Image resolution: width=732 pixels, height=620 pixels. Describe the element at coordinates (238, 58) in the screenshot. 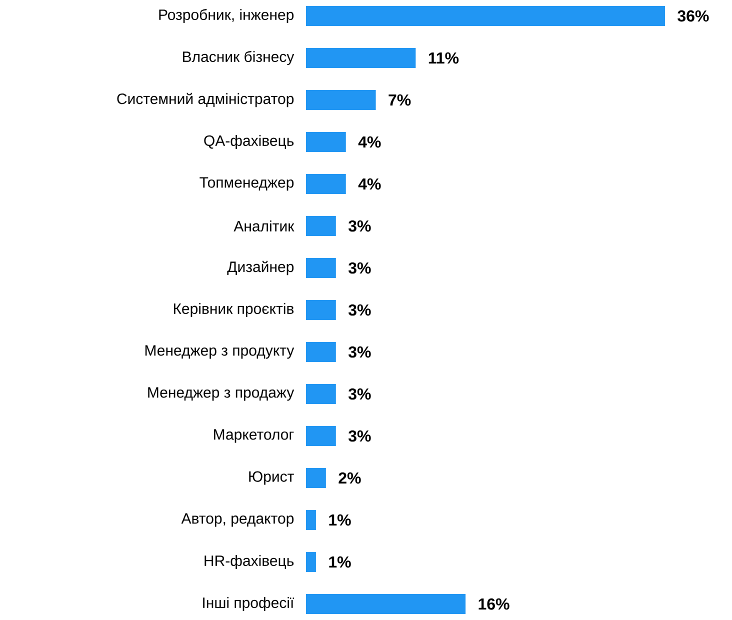

I see `y-tick-label: Власник бізнесу` at that location.